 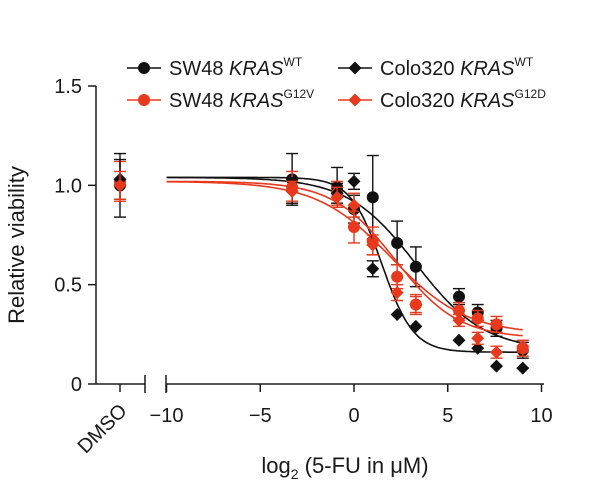 I want to click on legend-entry: Colo320 KRASG12D, so click(x=442, y=99).